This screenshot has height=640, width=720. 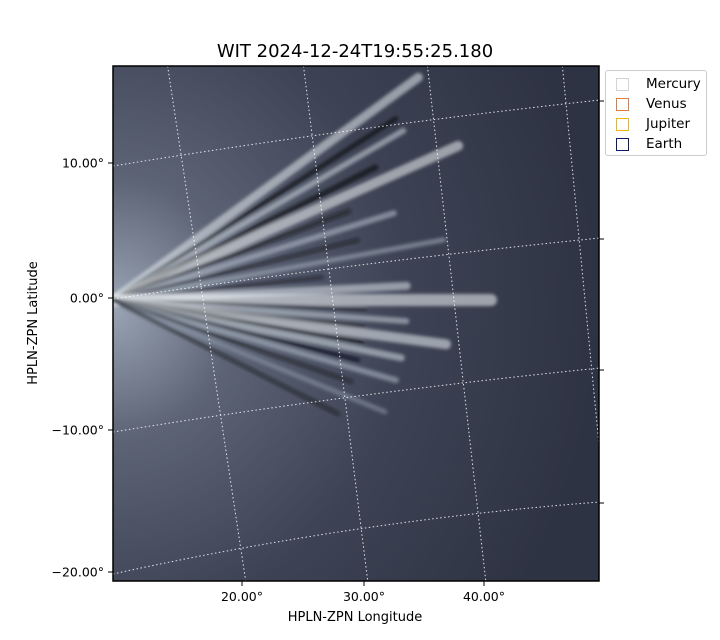 I want to click on legend-item-earth: Earth, so click(x=649, y=144).